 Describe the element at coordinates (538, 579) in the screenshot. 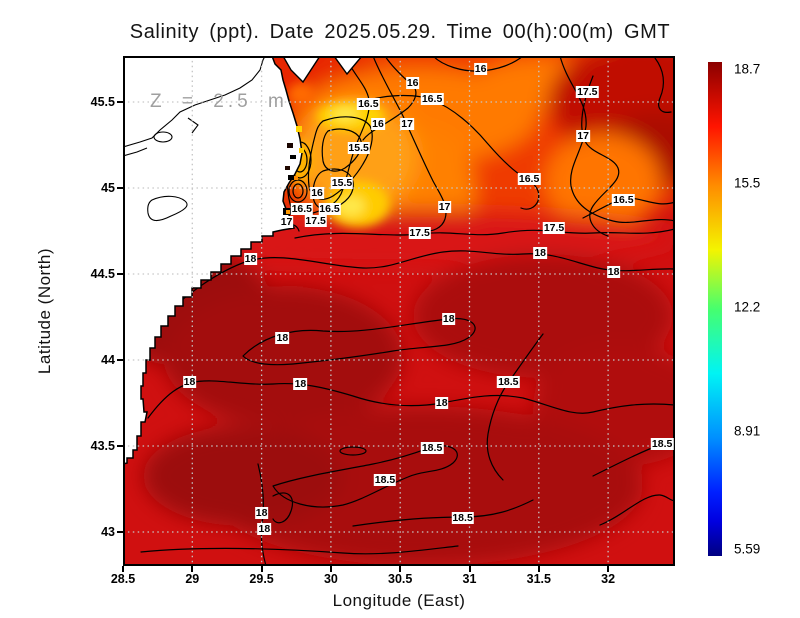

I see `x-tick-label: 31.5` at that location.